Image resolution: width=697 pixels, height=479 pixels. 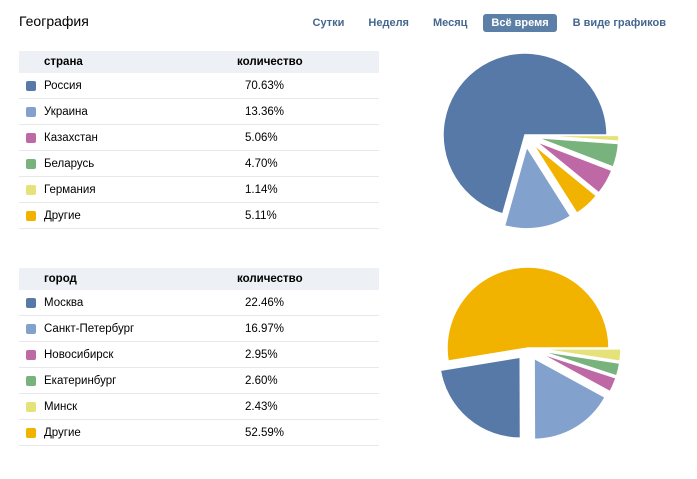 What do you see at coordinates (450, 23) in the screenshot?
I see `tab-month: Месяц` at bounding box center [450, 23].